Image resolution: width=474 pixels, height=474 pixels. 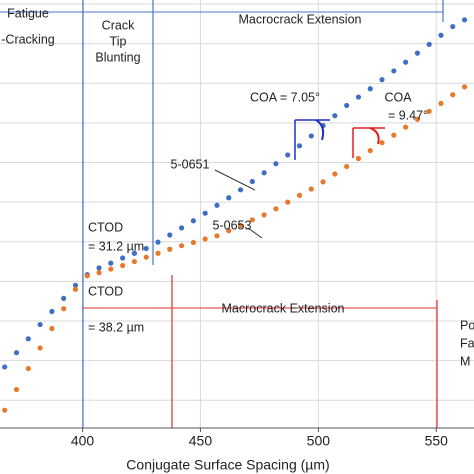 I want to click on series-label: 5-0651, so click(x=190, y=164).